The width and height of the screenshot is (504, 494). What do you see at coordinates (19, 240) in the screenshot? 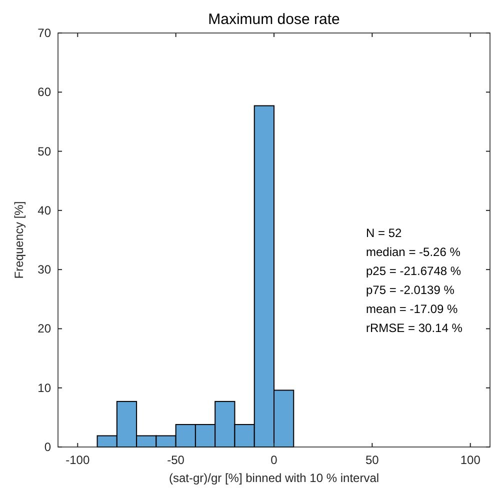
I see `y-axis-title: Frequency [%]` at bounding box center [19, 240].